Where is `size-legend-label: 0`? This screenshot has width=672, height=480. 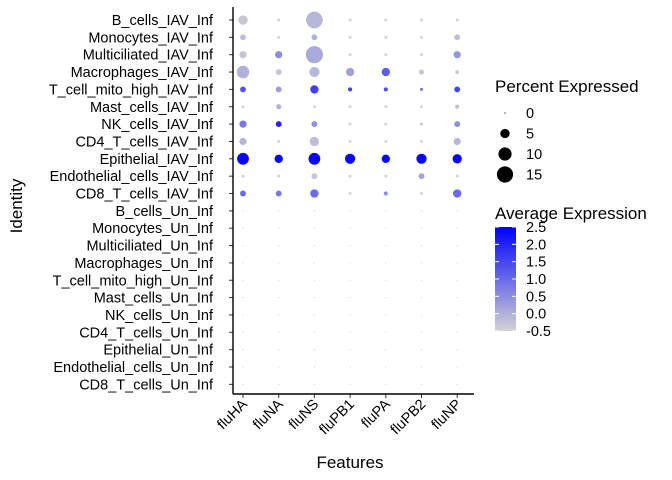 size-legend-label: 0 is located at coordinates (530, 114).